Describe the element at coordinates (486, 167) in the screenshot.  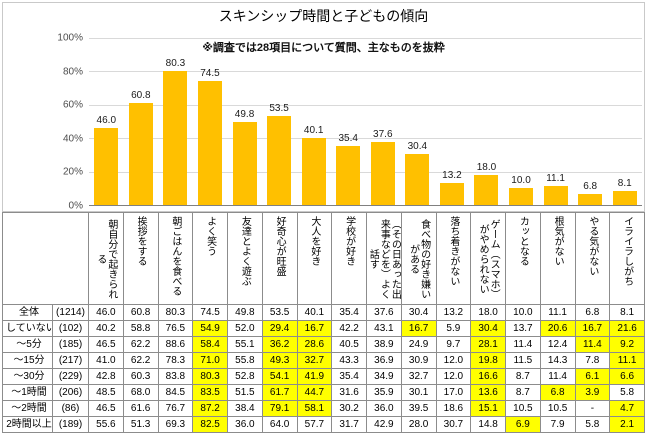
I see `bar-value-label: 18.0` at that location.